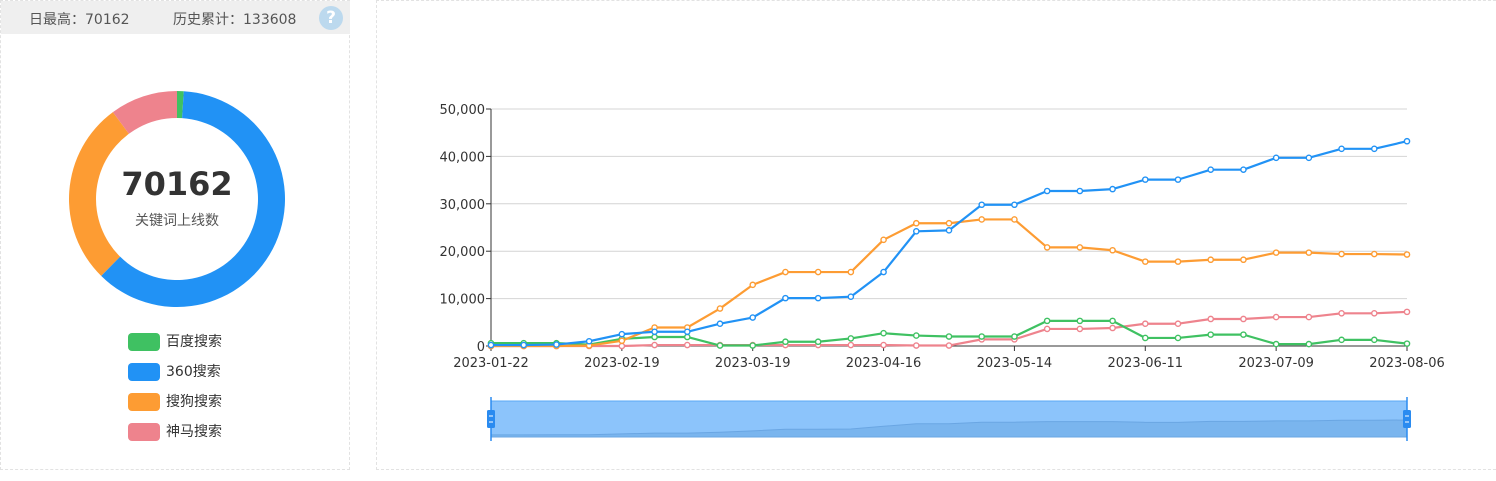 Image resolution: width=1496 pixels, height=481 pixels. Describe the element at coordinates (1407, 419) in the screenshot. I see `datazoom-handle-right` at that location.